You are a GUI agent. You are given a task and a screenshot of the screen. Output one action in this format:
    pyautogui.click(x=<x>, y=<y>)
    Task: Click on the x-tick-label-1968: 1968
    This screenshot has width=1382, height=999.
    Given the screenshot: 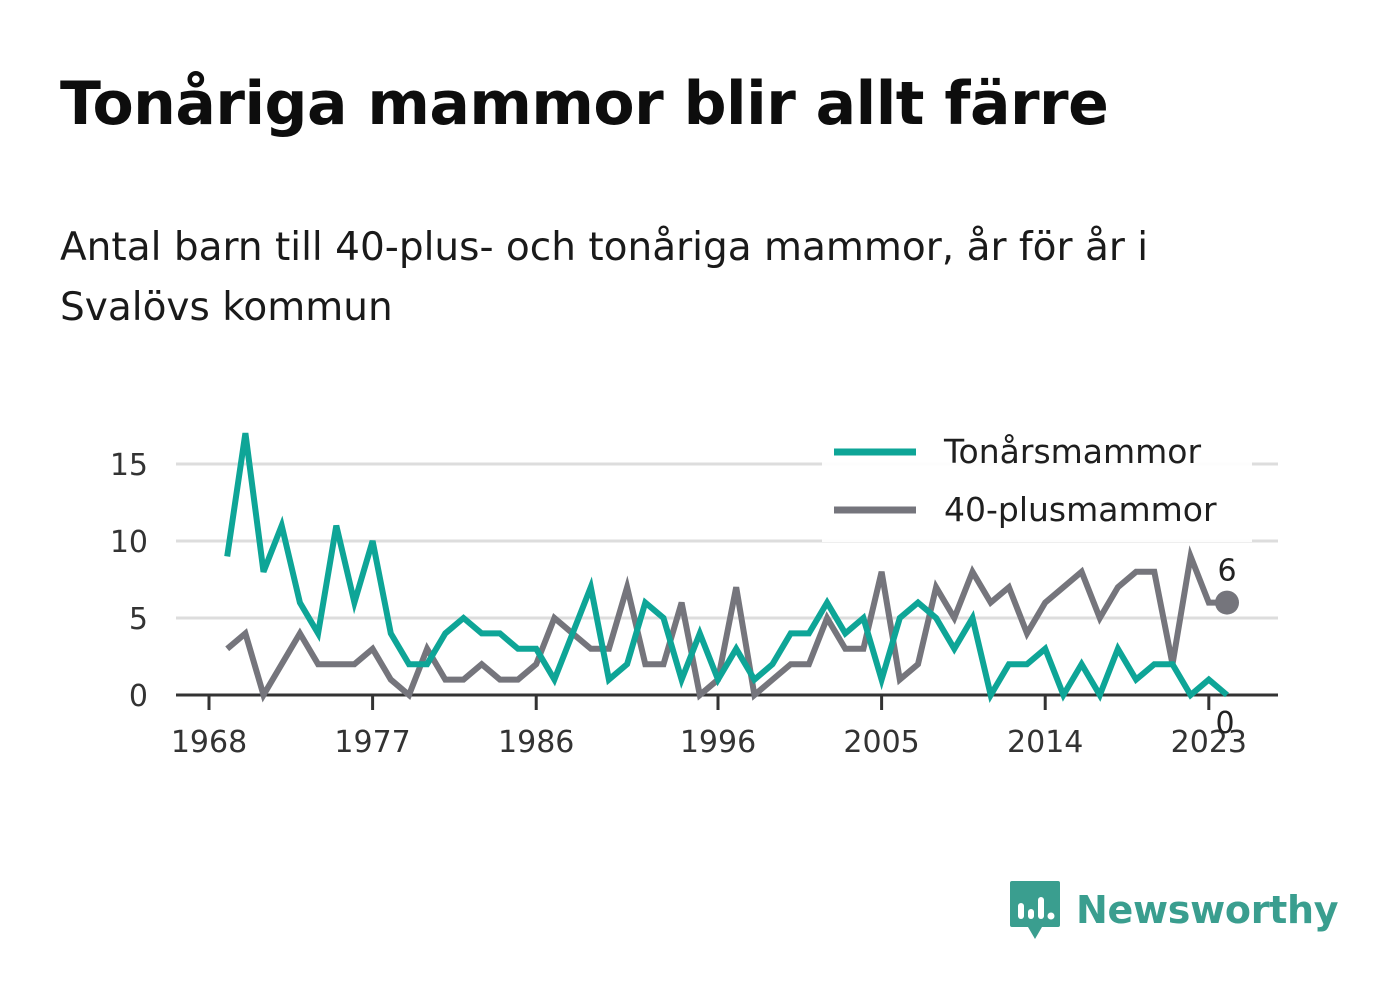 What is the action you would take?
    pyautogui.click(x=209, y=742)
    